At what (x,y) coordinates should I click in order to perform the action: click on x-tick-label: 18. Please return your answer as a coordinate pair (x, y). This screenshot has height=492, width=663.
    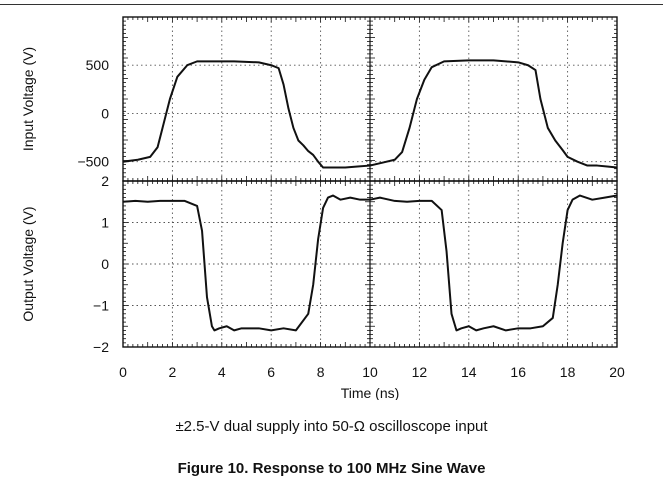
    Looking at the image, I should click on (568, 372).